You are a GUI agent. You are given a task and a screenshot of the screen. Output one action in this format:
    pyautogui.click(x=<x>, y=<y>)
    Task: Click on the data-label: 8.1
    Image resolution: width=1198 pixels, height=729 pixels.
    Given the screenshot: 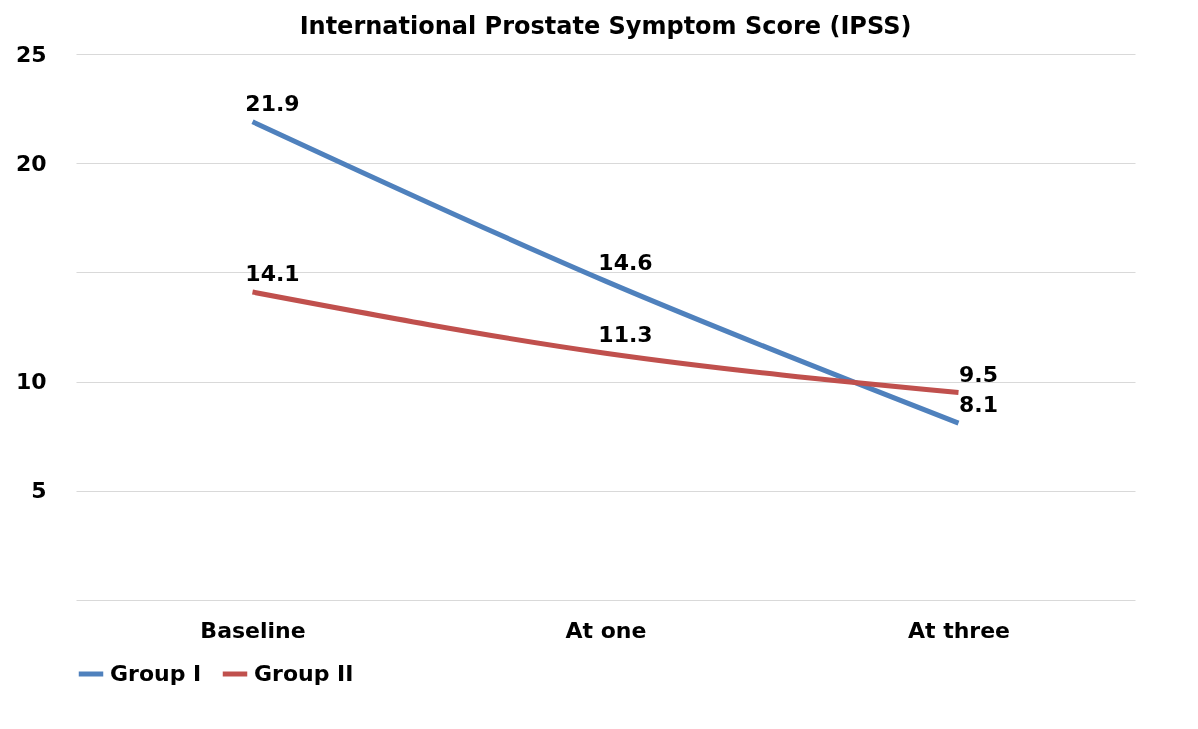 What is the action you would take?
    pyautogui.click(x=978, y=405)
    